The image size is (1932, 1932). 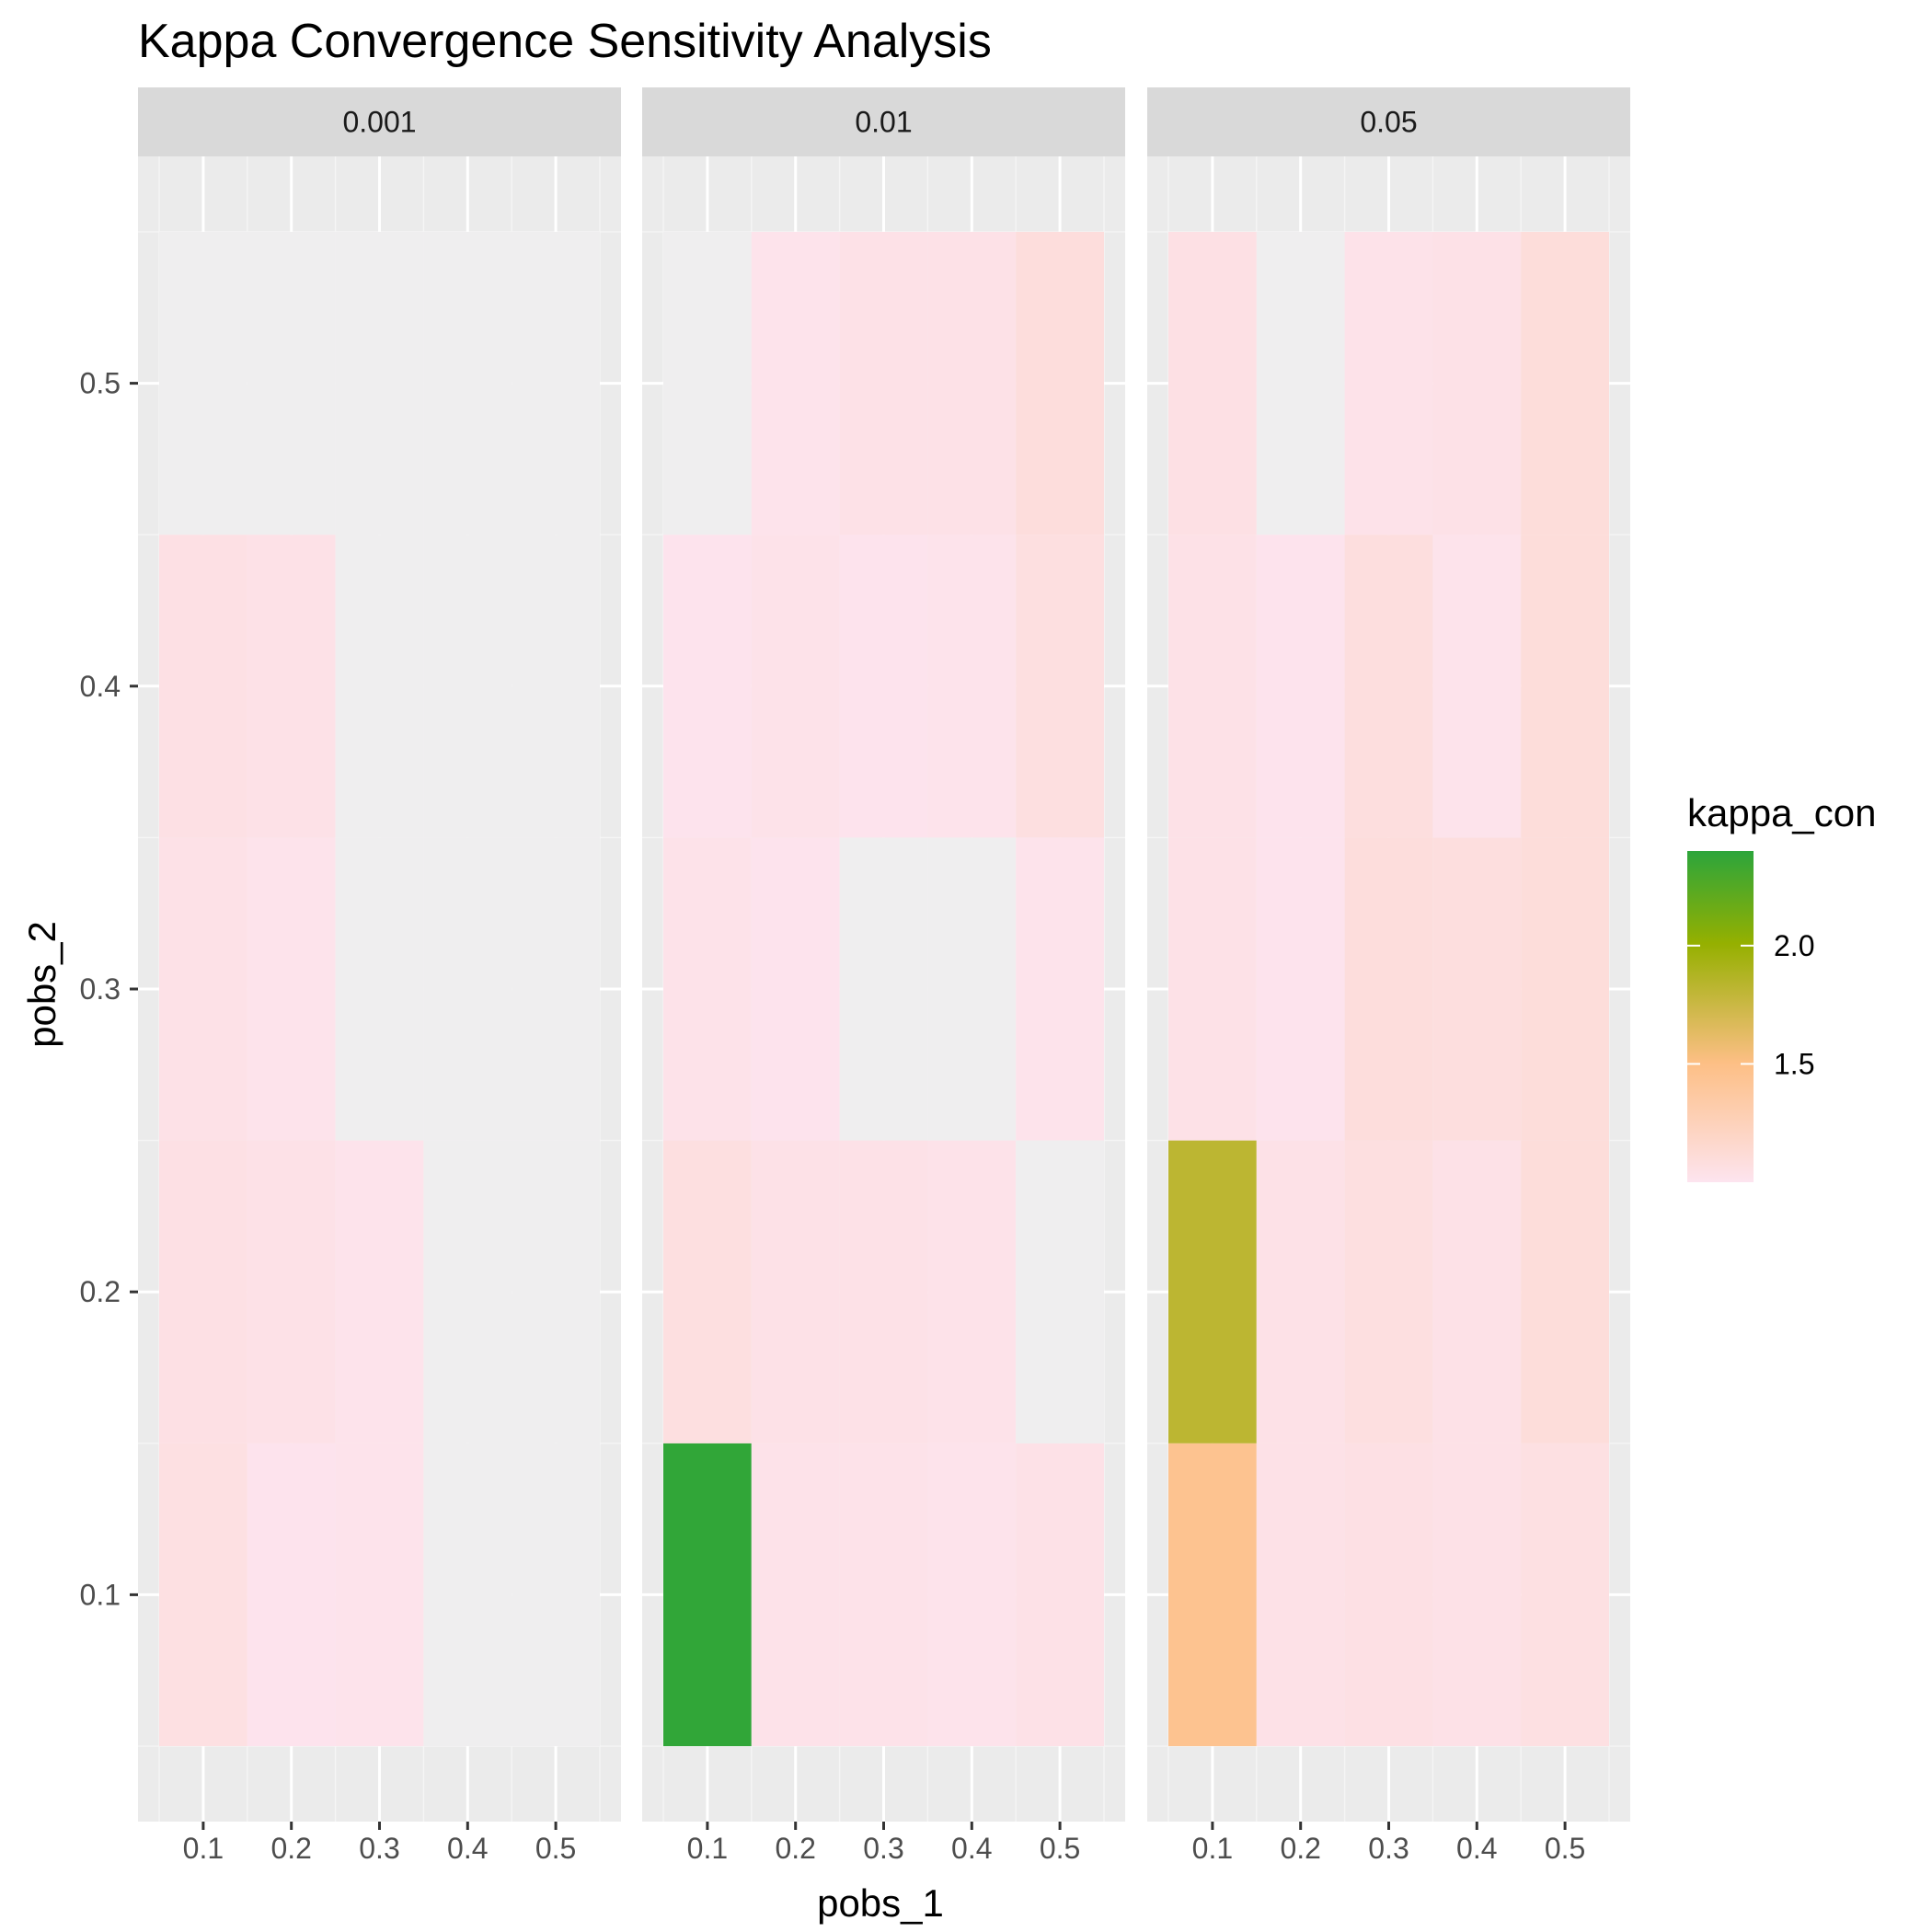 I want to click on y-tick-label: 0.2, so click(x=100, y=1291).